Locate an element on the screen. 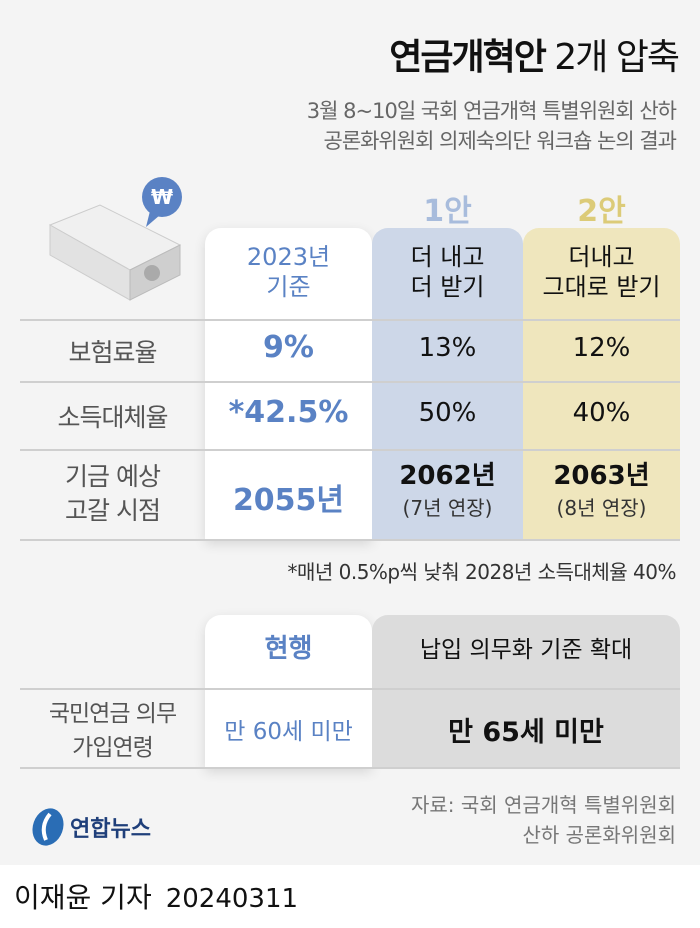 This screenshot has width=700, height=928. row-label-premium: 보험료율 is located at coordinates (112, 352).